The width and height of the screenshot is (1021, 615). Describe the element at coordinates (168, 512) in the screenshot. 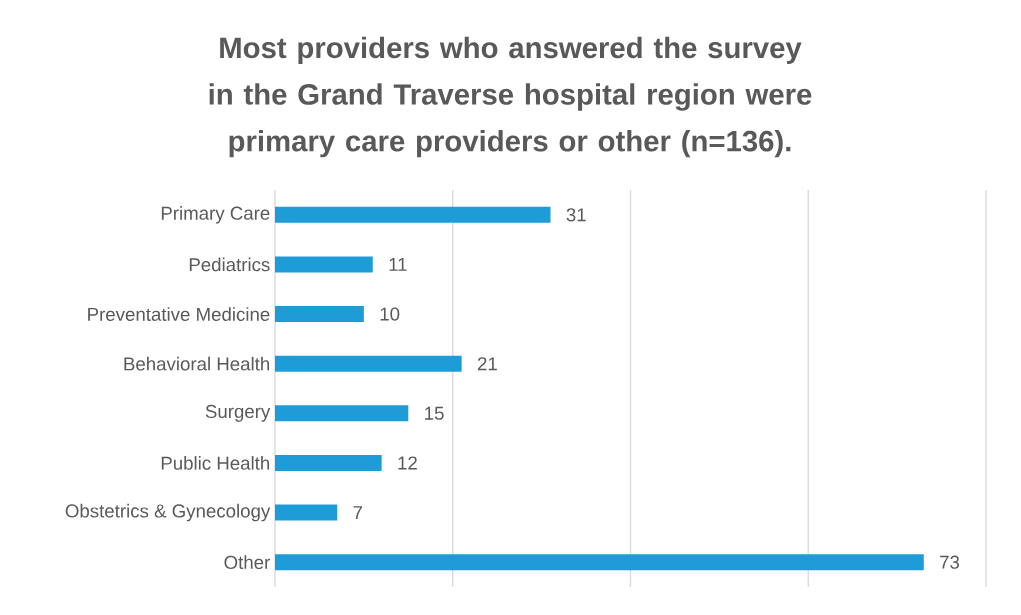

I see `y-tick-label: Obstetrics & Gynecology` at that location.